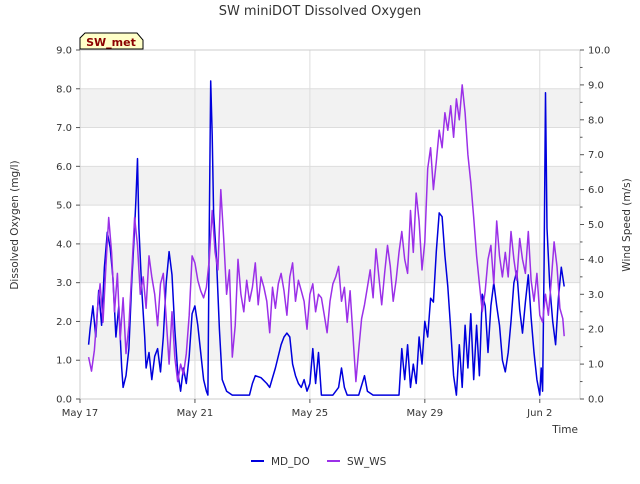  Describe the element at coordinates (627, 224) in the screenshot. I see `y-axis-label-right: Wind Speed (m/s)` at that location.